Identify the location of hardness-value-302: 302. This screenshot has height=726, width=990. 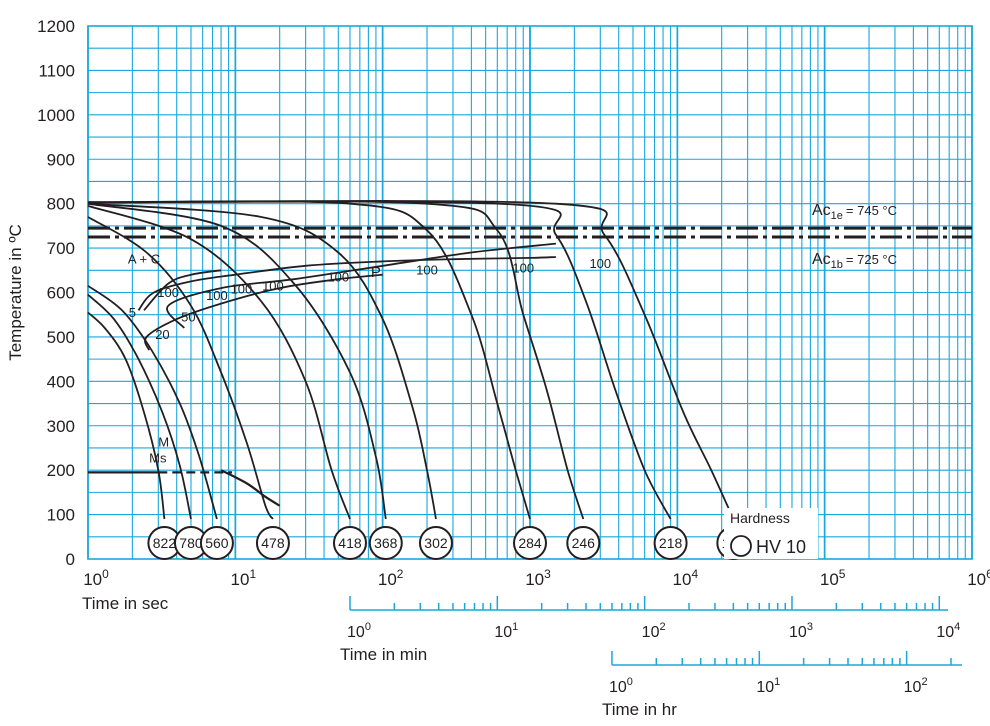
(436, 543).